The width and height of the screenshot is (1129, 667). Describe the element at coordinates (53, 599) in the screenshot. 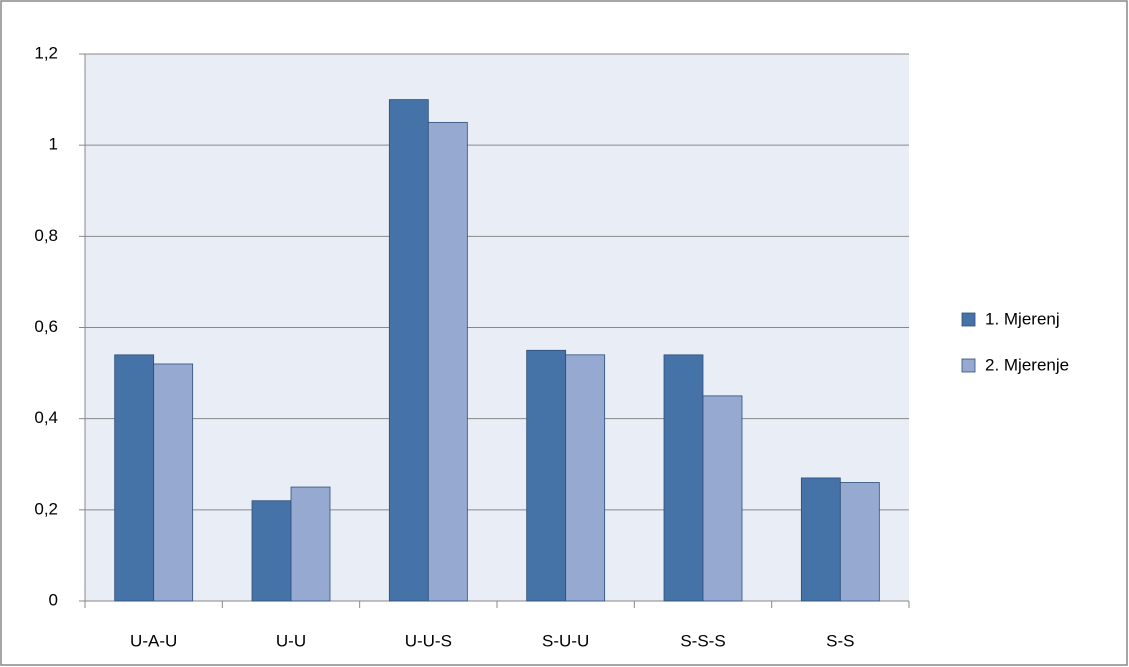

I see `y-tick-label: 0` at that location.